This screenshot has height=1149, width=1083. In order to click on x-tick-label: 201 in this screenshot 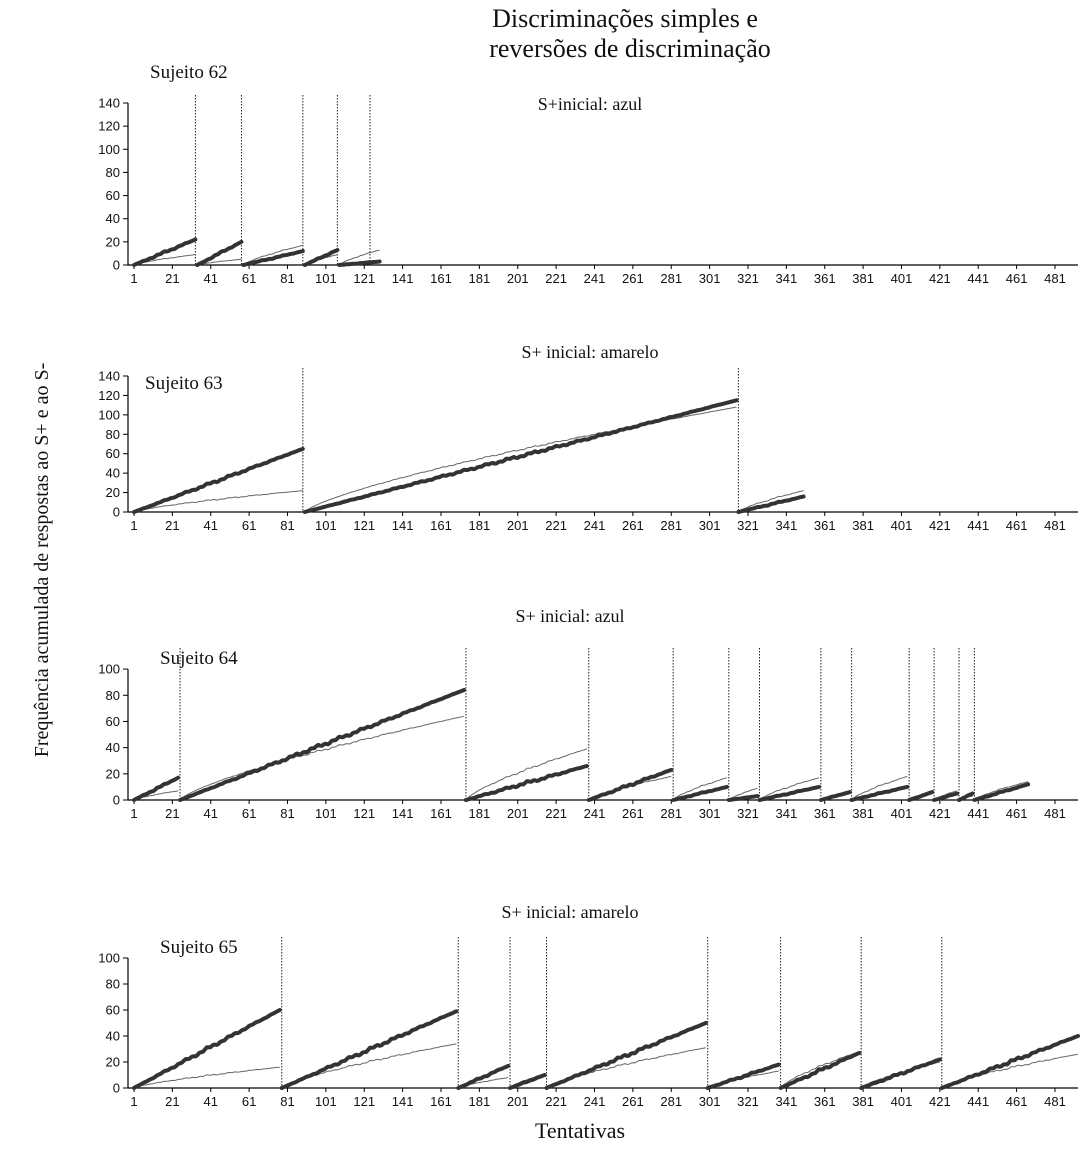, I will do `click(518, 278)`.